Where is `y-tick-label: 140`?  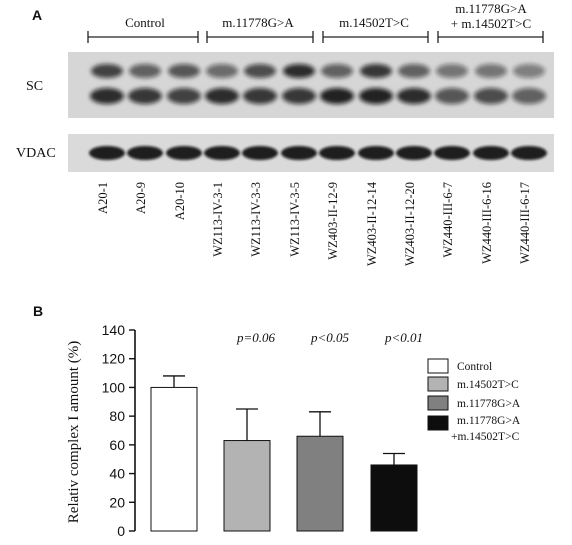
y-tick-label: 140 is located at coordinates (114, 330).